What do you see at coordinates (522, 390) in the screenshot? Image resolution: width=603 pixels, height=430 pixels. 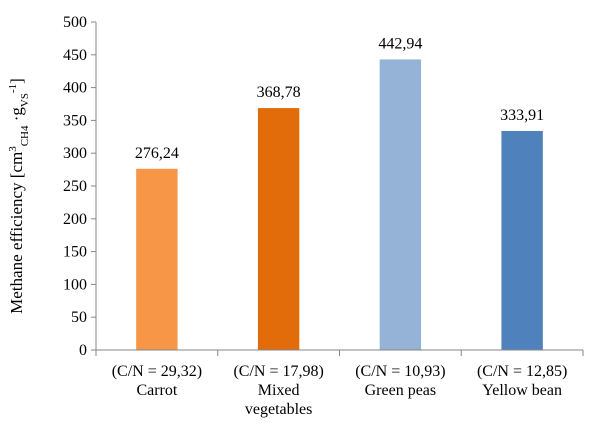 I see `x-tick-label: Yellow bean` at bounding box center [522, 390].